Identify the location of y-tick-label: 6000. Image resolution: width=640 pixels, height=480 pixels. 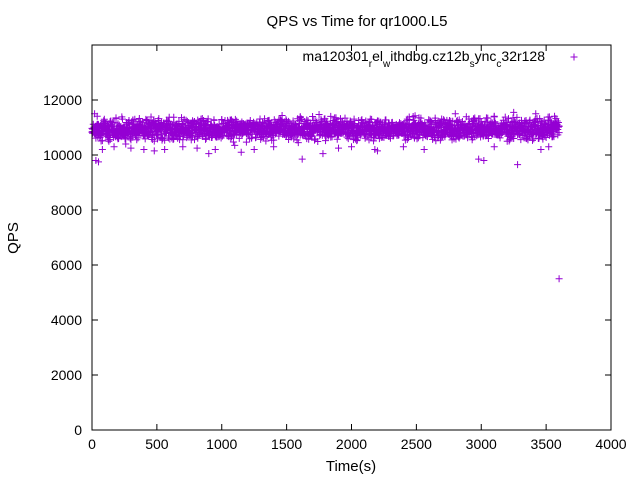
(66, 265).